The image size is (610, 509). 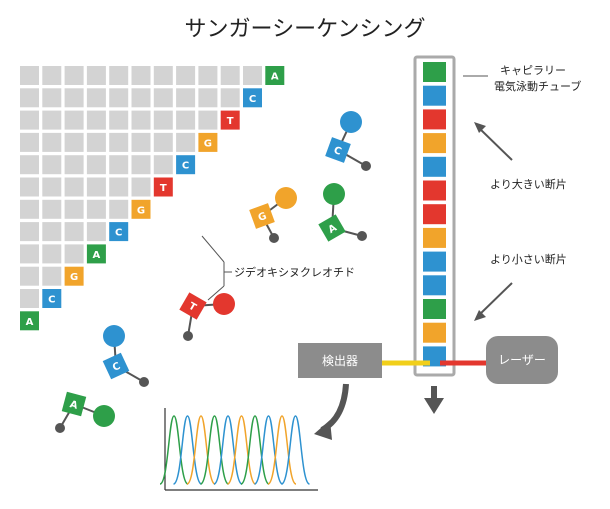 I want to click on smaller-fragments-label: より小さい断片, so click(x=528, y=259).